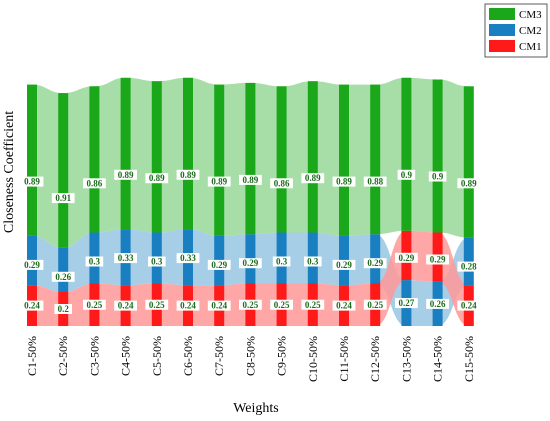 The height and width of the screenshot is (421, 550). Describe the element at coordinates (94, 356) in the screenshot. I see `x-tick-label: C3-50%` at that location.